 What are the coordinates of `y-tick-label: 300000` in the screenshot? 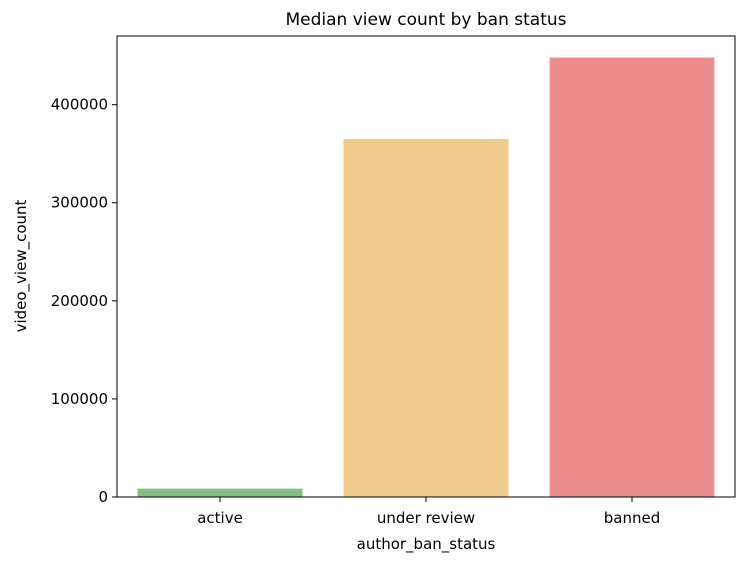 It's located at (79, 203).